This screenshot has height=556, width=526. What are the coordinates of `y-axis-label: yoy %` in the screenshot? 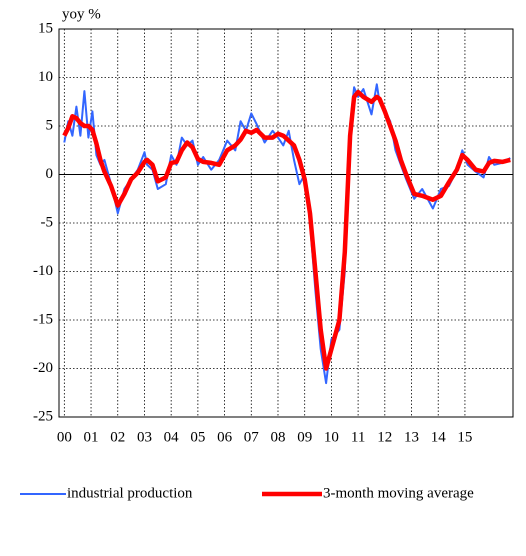 It's located at (81, 14).